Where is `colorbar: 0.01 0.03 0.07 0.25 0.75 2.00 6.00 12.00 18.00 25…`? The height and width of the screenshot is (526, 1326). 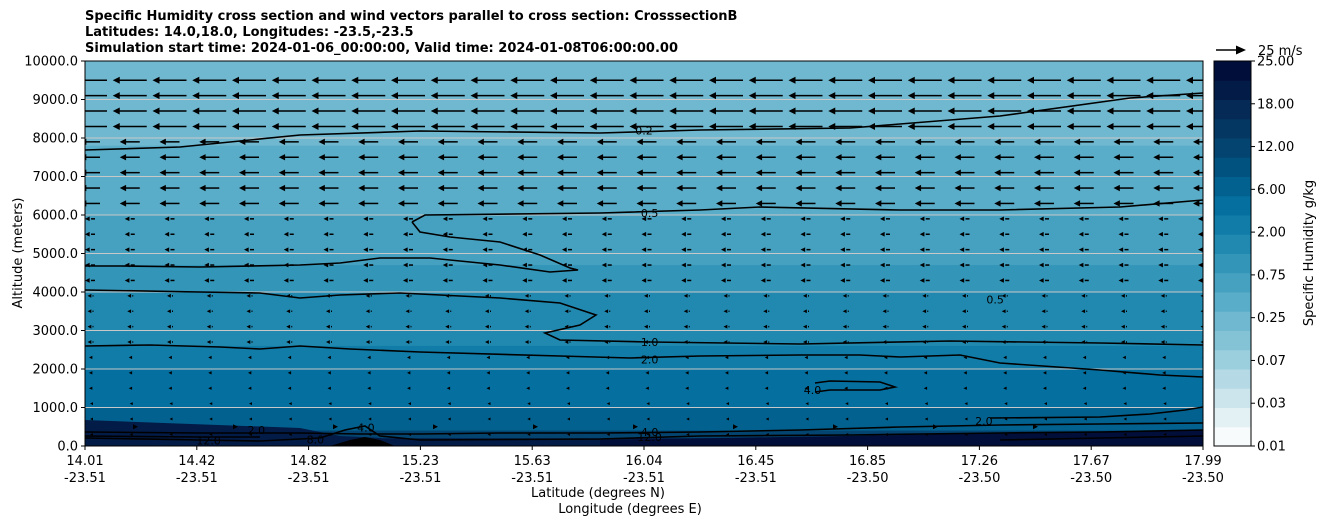
colorbar: 0.01 0.03 0.07 0.25 0.75 2.00 6.00 12.00 18.00 25… is located at coordinates (1253, 255).